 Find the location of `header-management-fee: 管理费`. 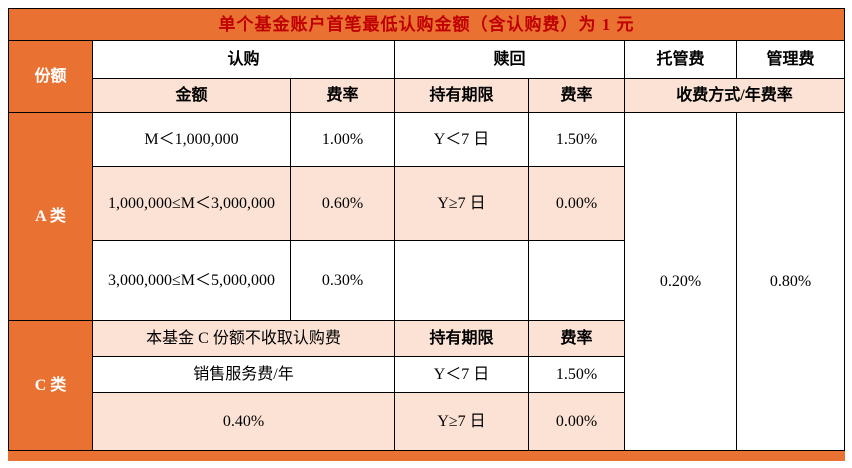

header-management-fee: 管理费 is located at coordinates (790, 59).